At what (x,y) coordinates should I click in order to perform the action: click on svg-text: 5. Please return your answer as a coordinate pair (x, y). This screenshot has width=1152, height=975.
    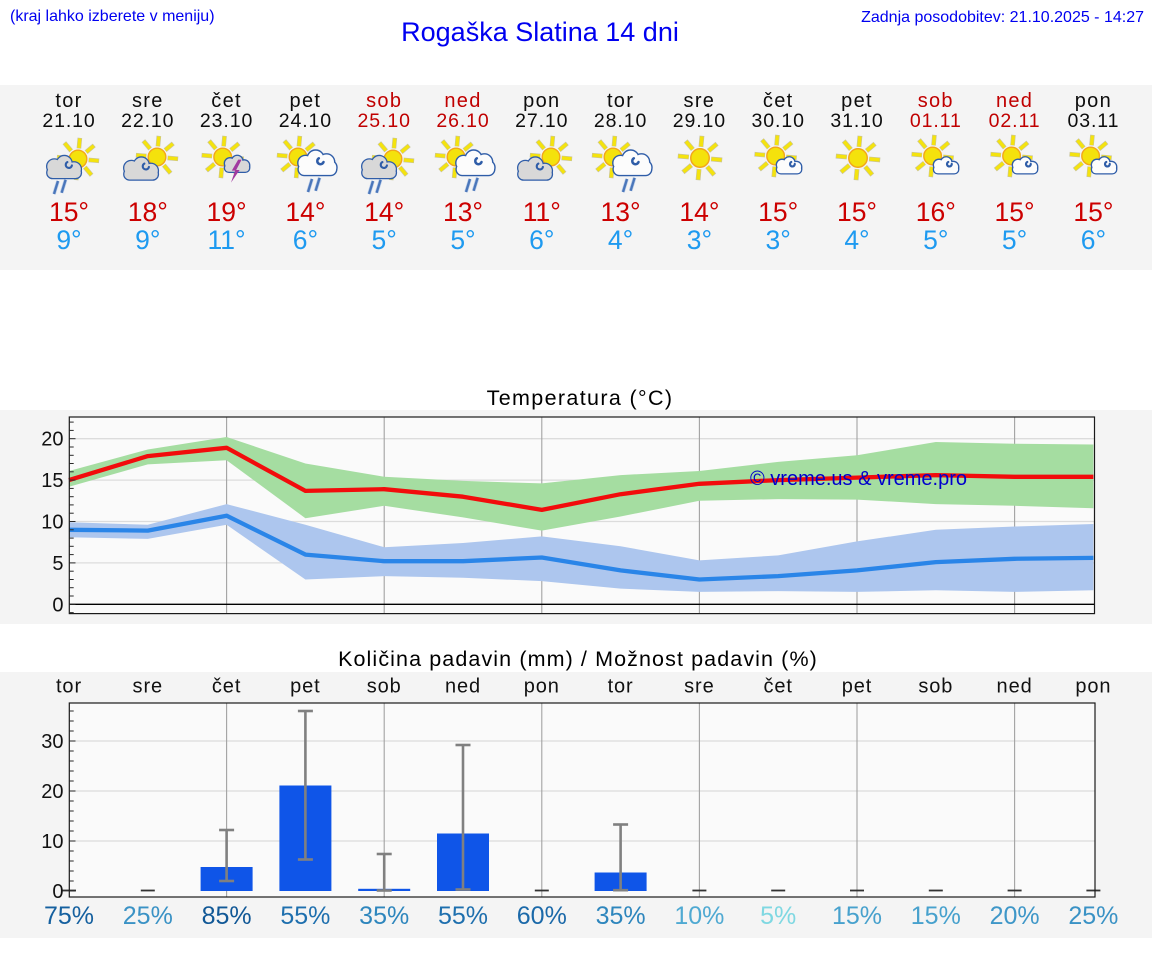
    Looking at the image, I should click on (57, 564).